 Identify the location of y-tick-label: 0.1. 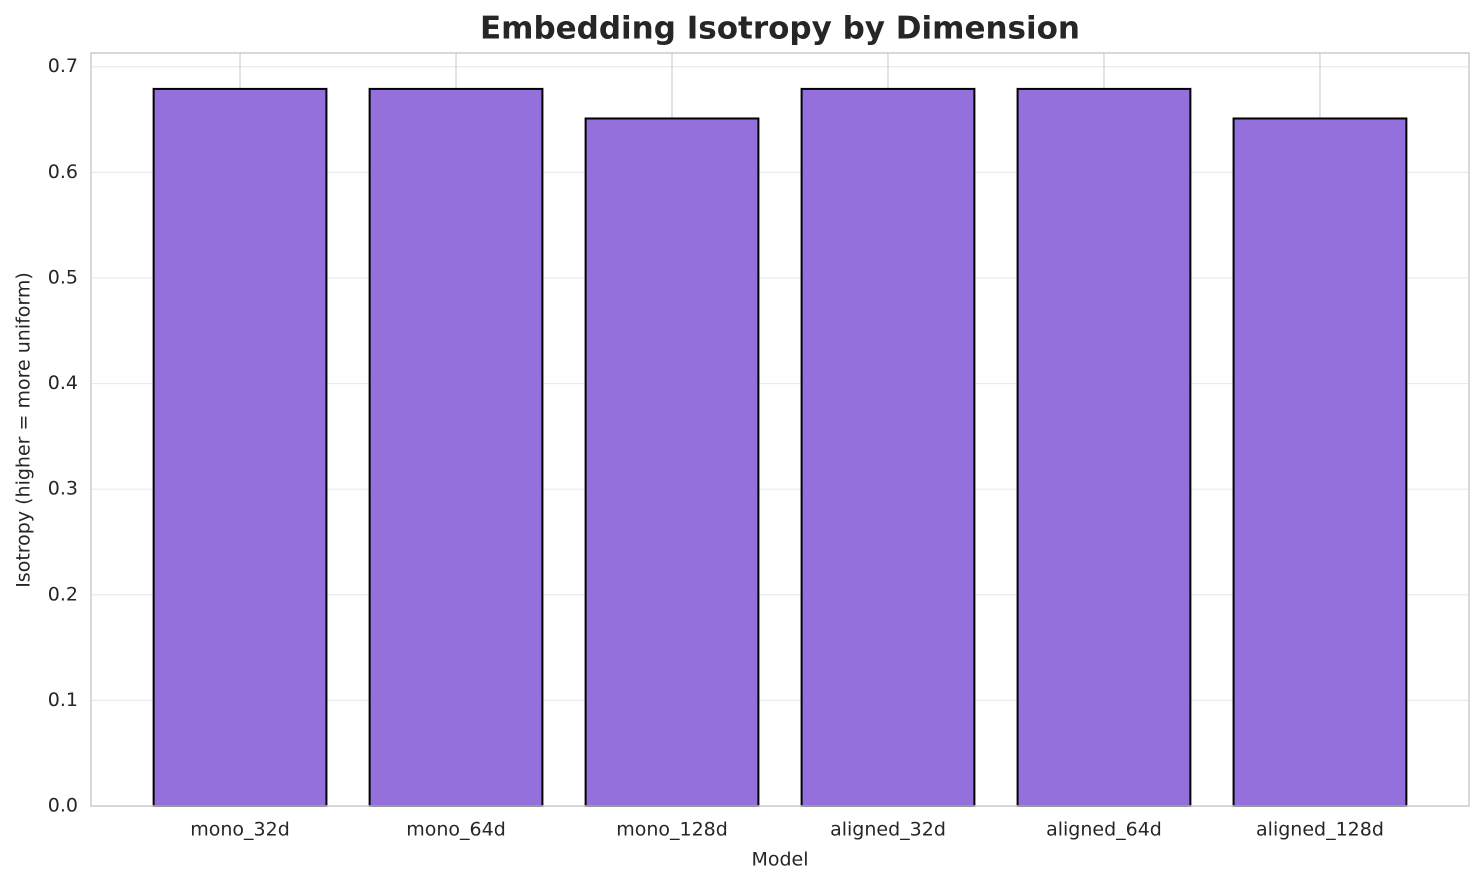
(63, 700).